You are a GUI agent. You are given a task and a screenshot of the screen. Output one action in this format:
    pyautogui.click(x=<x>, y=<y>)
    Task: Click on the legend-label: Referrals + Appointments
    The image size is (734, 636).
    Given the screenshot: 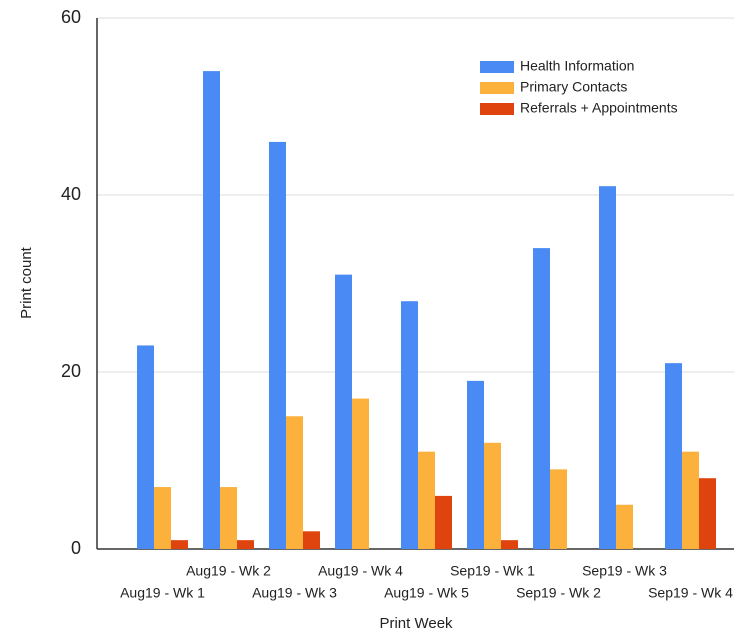 What is the action you would take?
    pyautogui.click(x=599, y=108)
    